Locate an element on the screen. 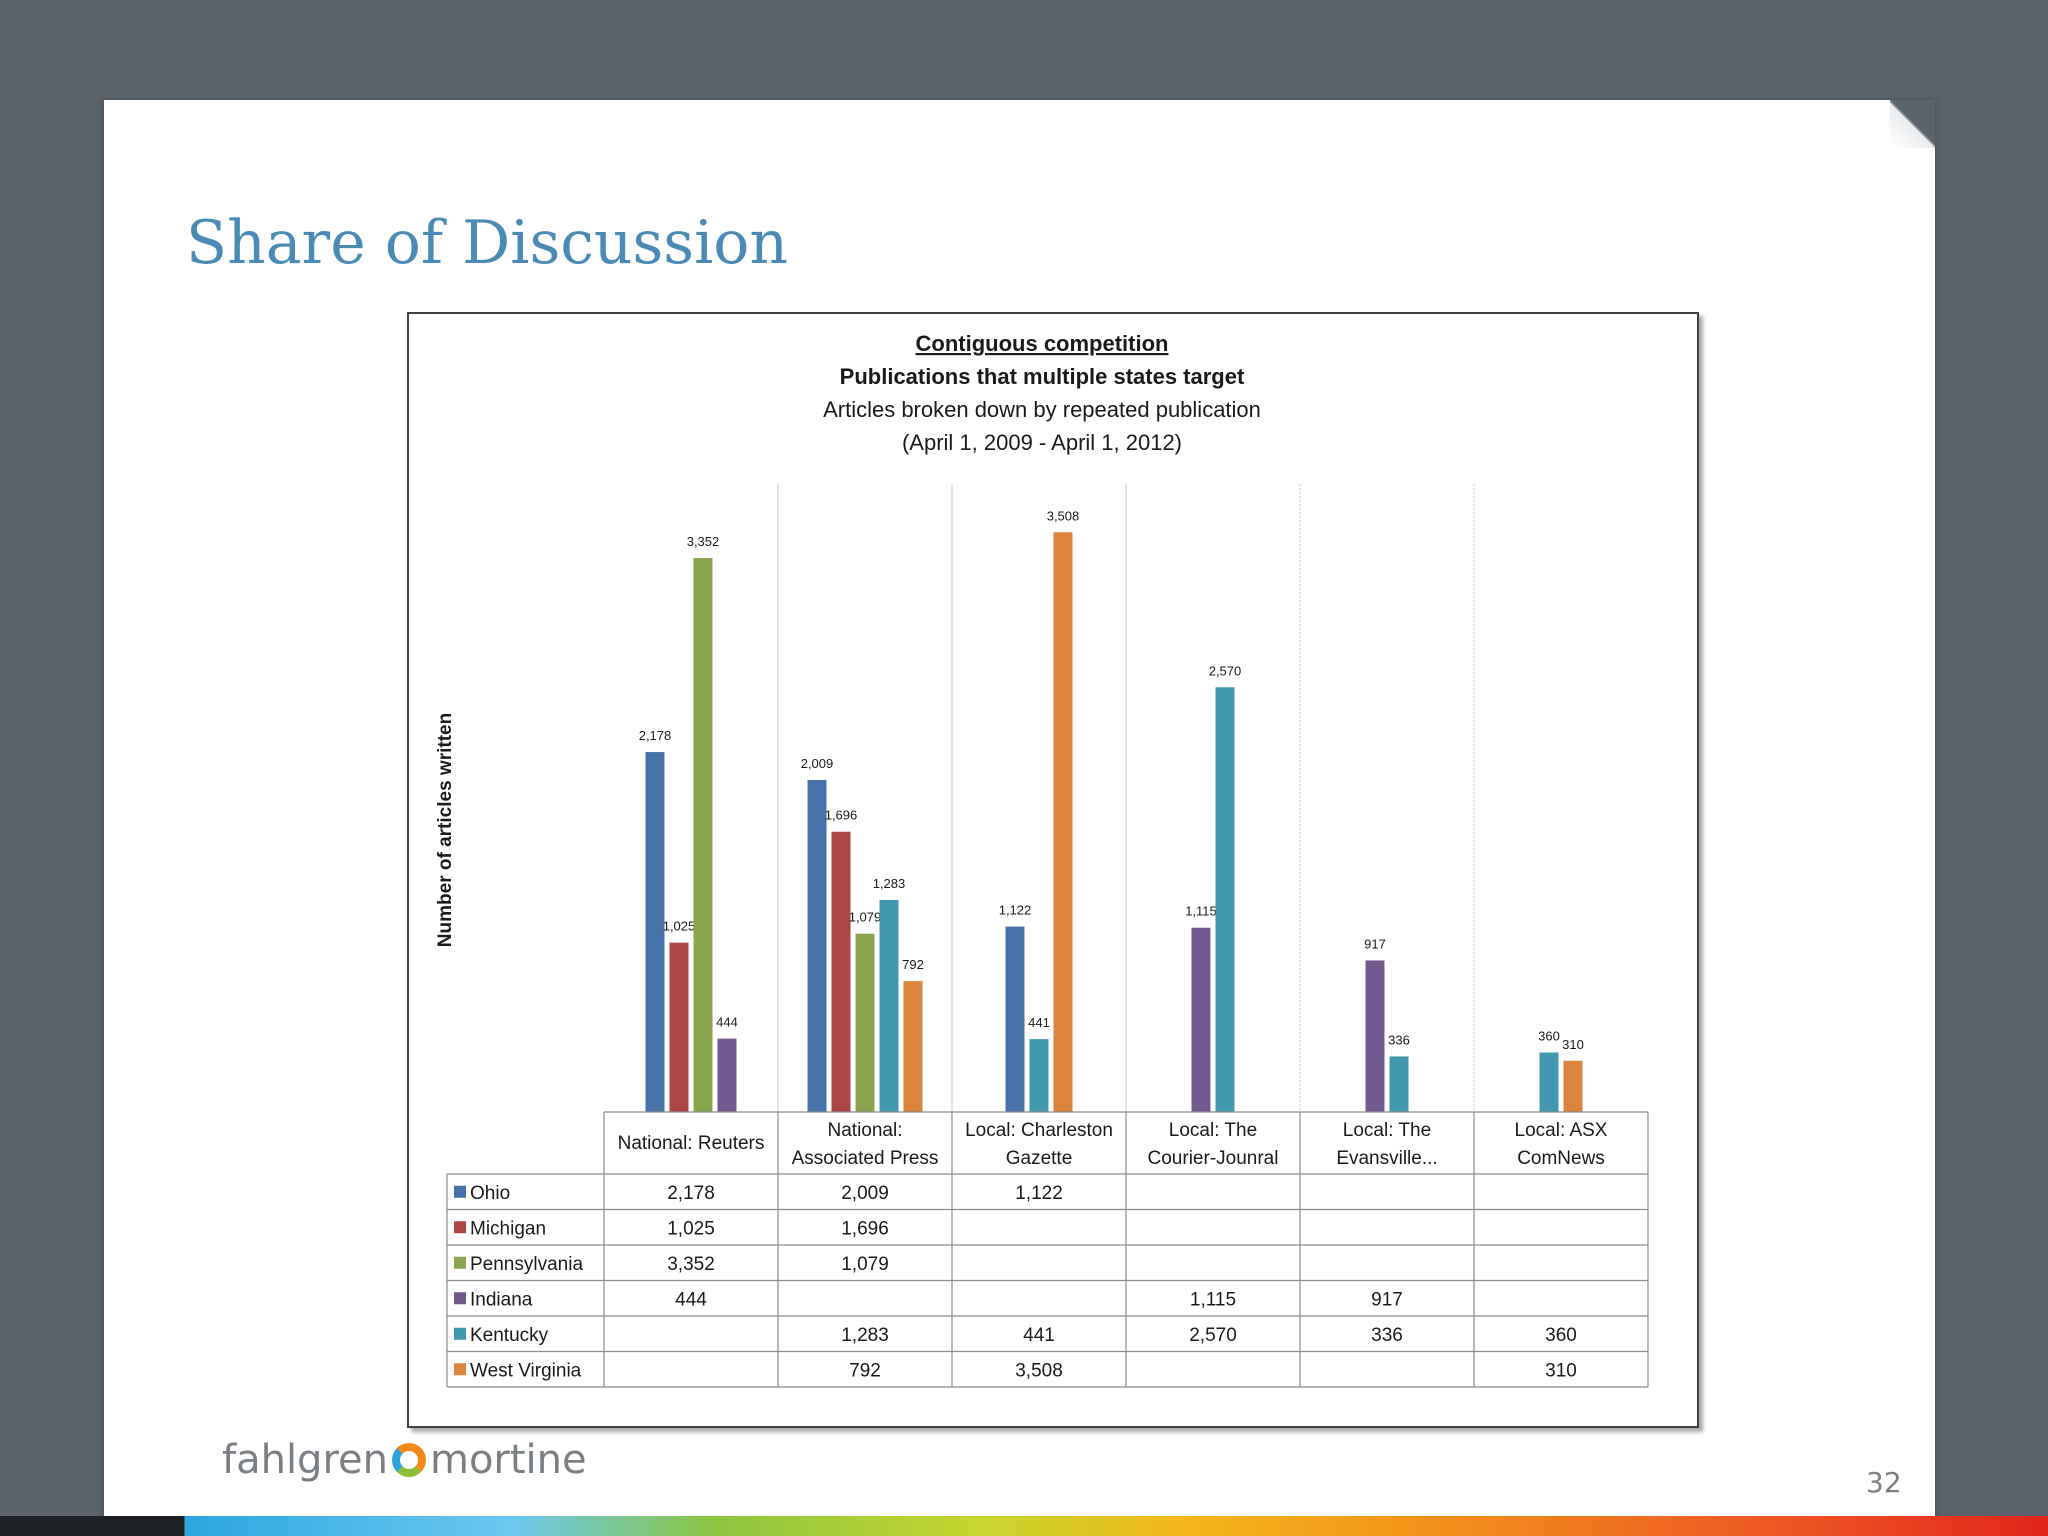  category-label: Local: Charleston Gazette is located at coordinates (1039, 1144).